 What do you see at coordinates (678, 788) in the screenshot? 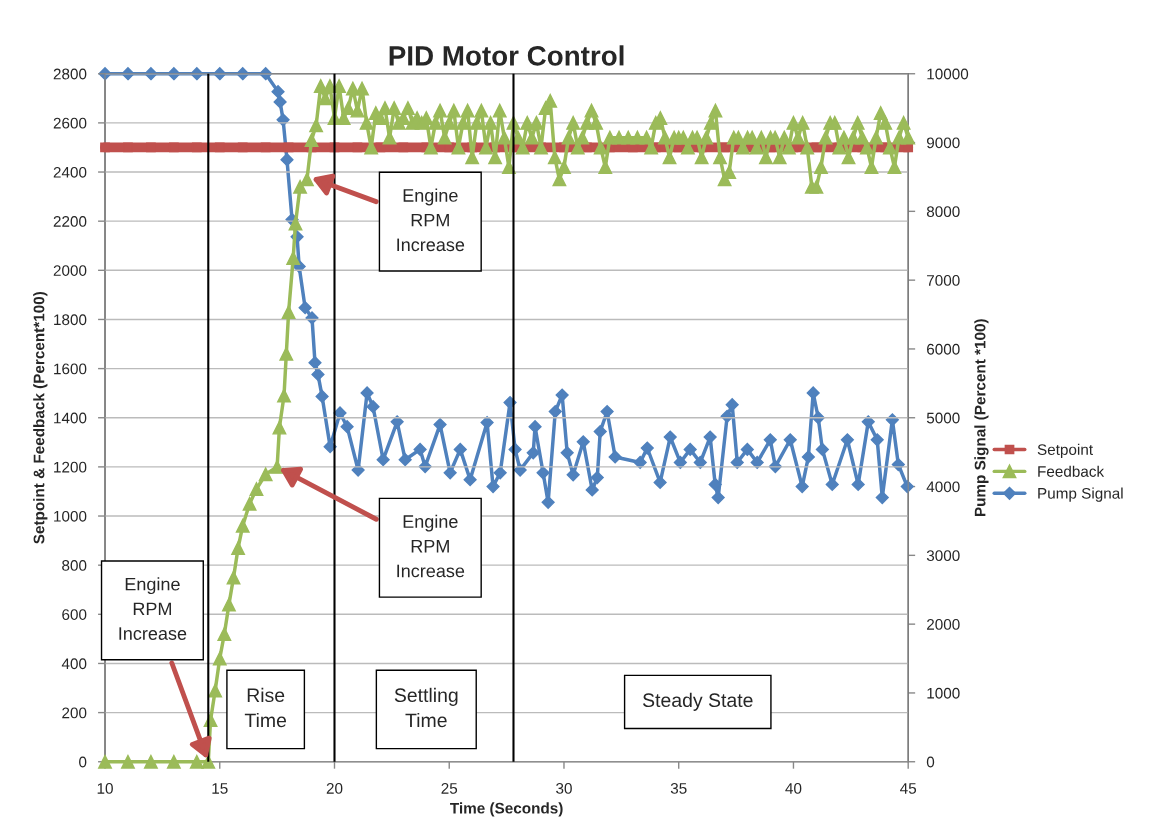
I see `x-tick-label: 35` at bounding box center [678, 788].